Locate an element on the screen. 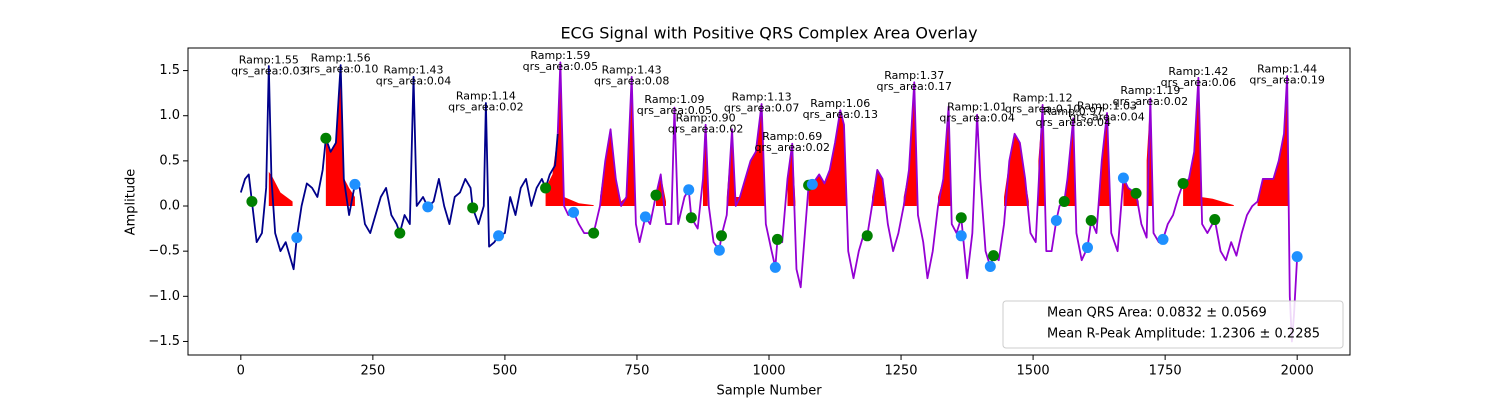 The image size is (1500, 400). annotation-area: qrs_area:0.13 is located at coordinates (840, 114).